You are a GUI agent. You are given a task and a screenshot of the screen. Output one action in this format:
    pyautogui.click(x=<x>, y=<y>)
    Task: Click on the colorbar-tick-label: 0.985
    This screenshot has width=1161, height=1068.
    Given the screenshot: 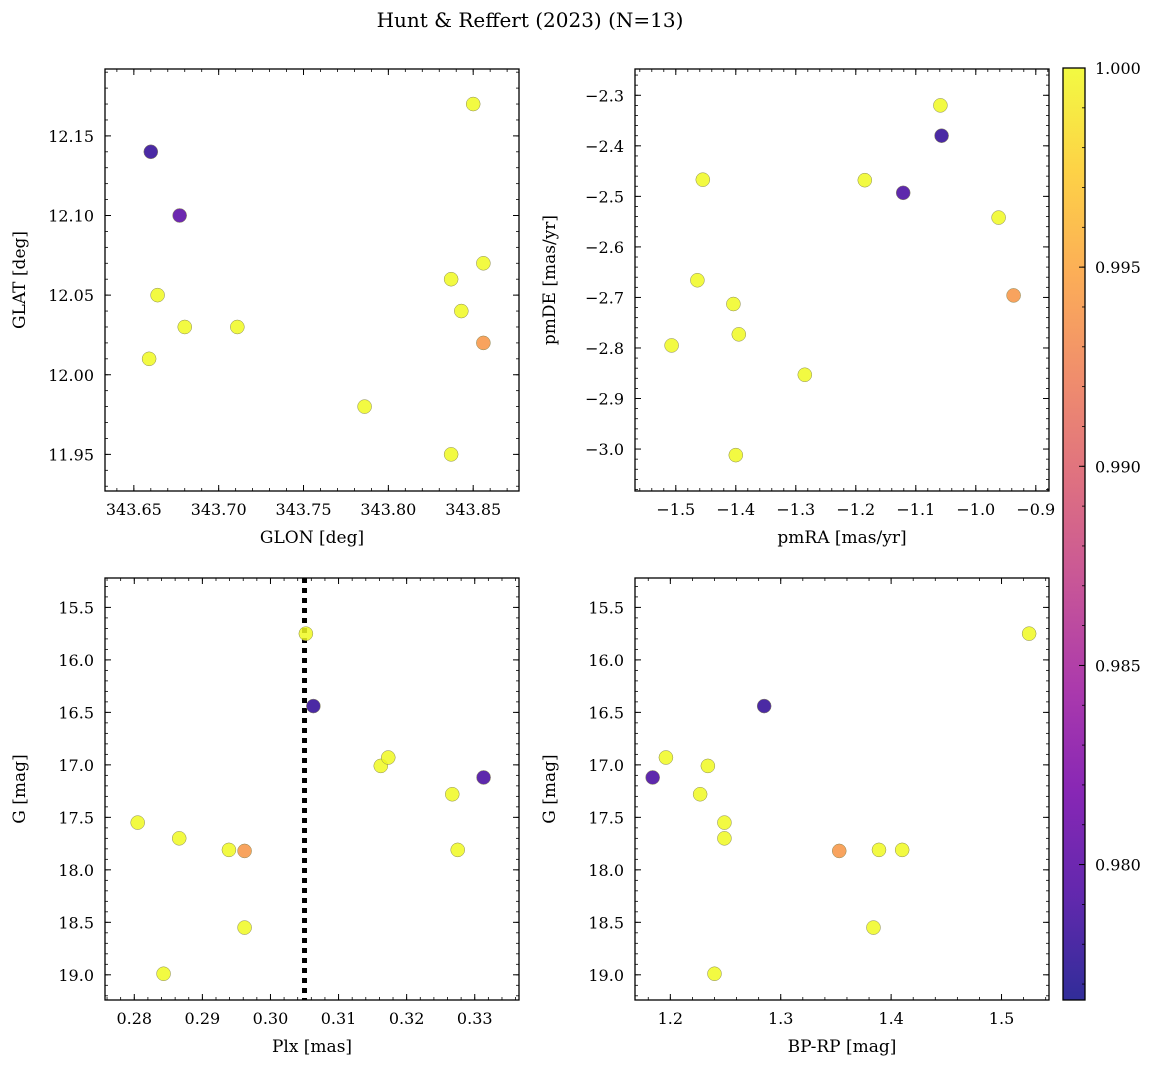 What is the action you would take?
    pyautogui.click(x=1118, y=665)
    